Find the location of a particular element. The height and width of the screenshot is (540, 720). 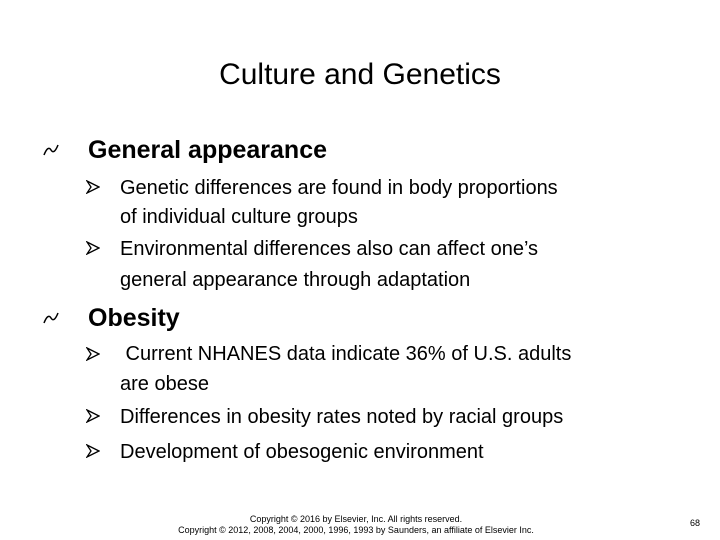

bullet-line: Development of obesogenic environment is located at coordinates (302, 452).